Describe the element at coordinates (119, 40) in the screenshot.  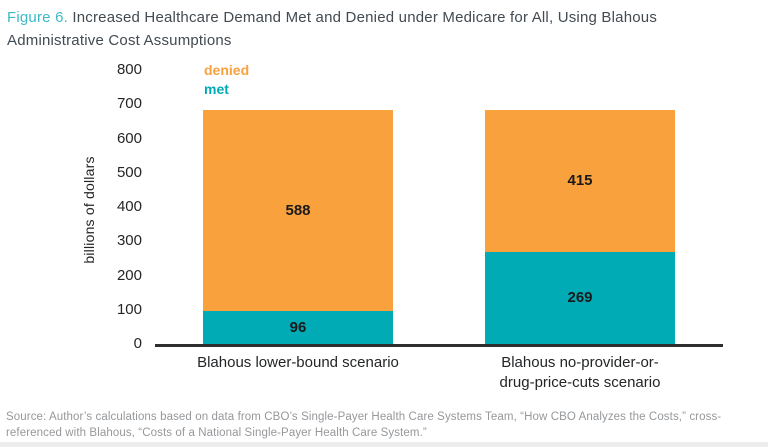
I see `figure-title-line2: Administrative Cost Assumptions` at that location.